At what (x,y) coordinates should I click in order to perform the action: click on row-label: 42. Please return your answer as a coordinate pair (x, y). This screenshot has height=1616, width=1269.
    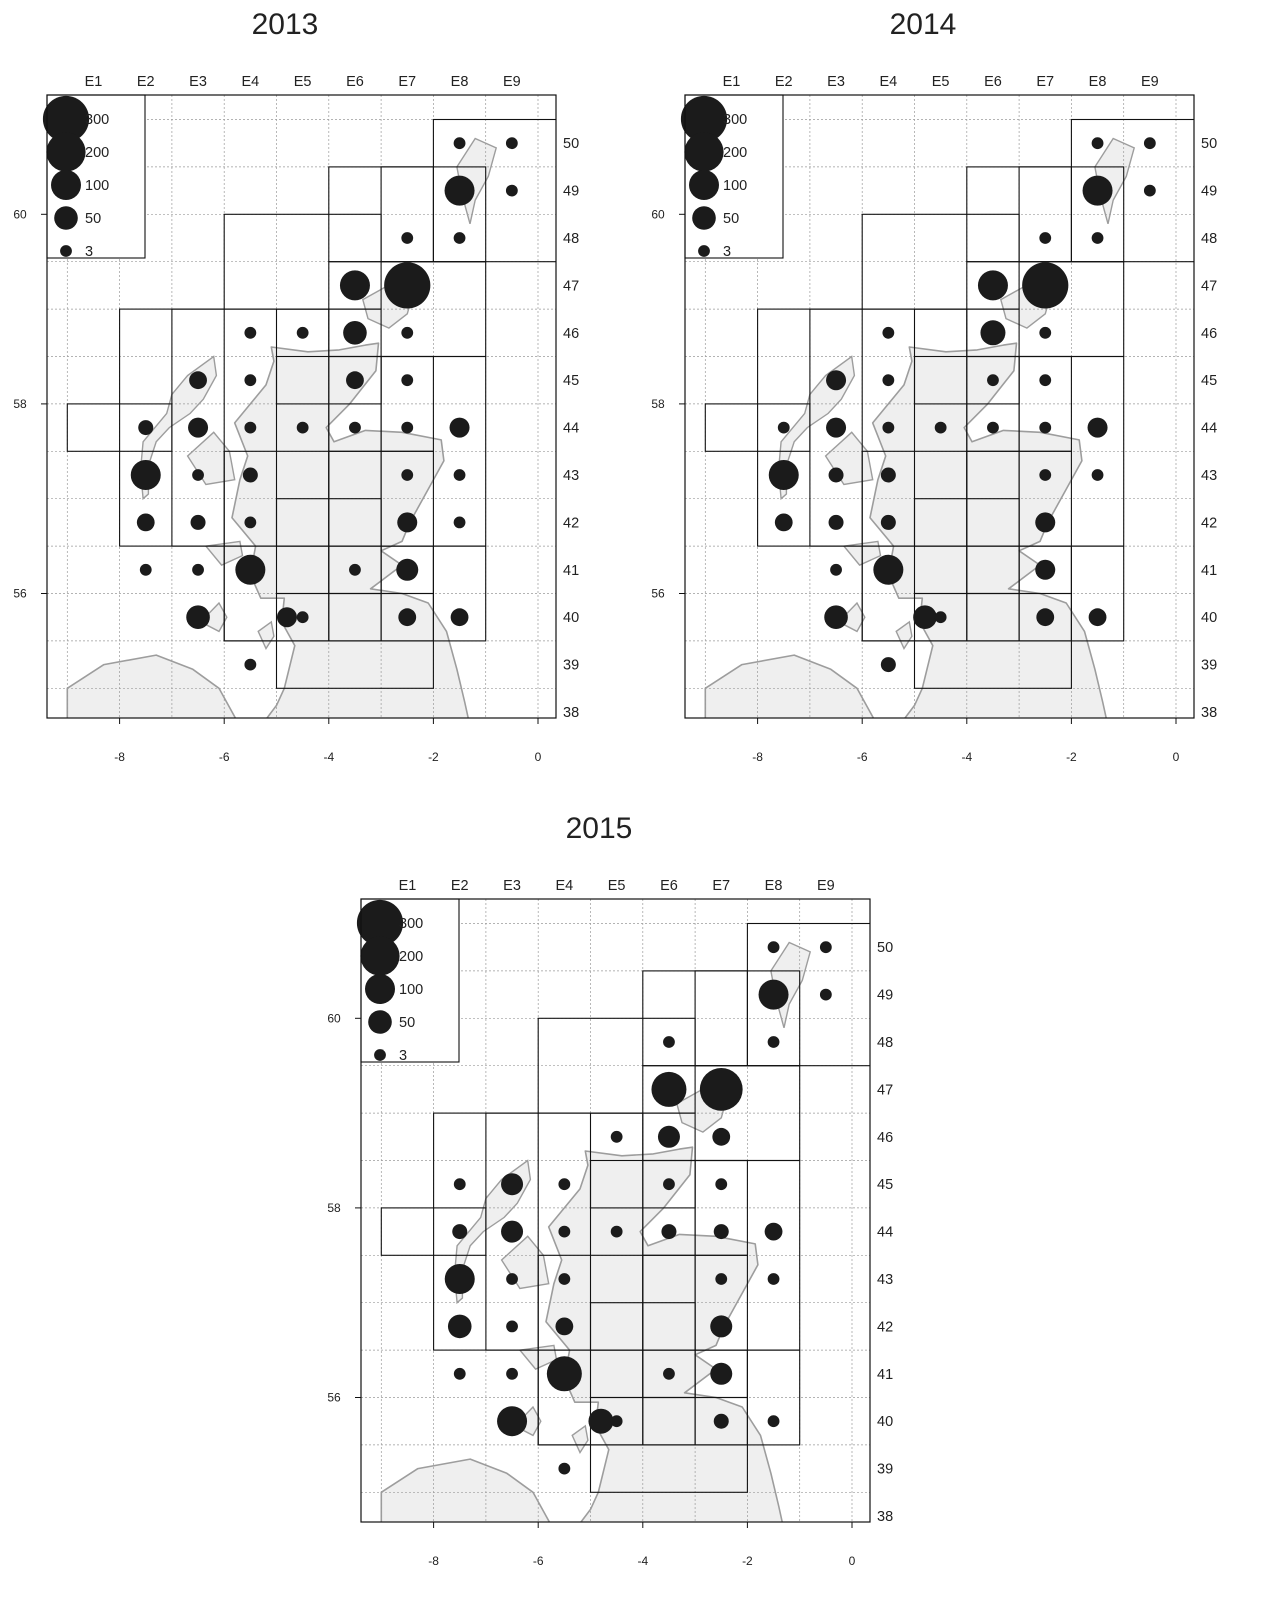
    Looking at the image, I should click on (1209, 523).